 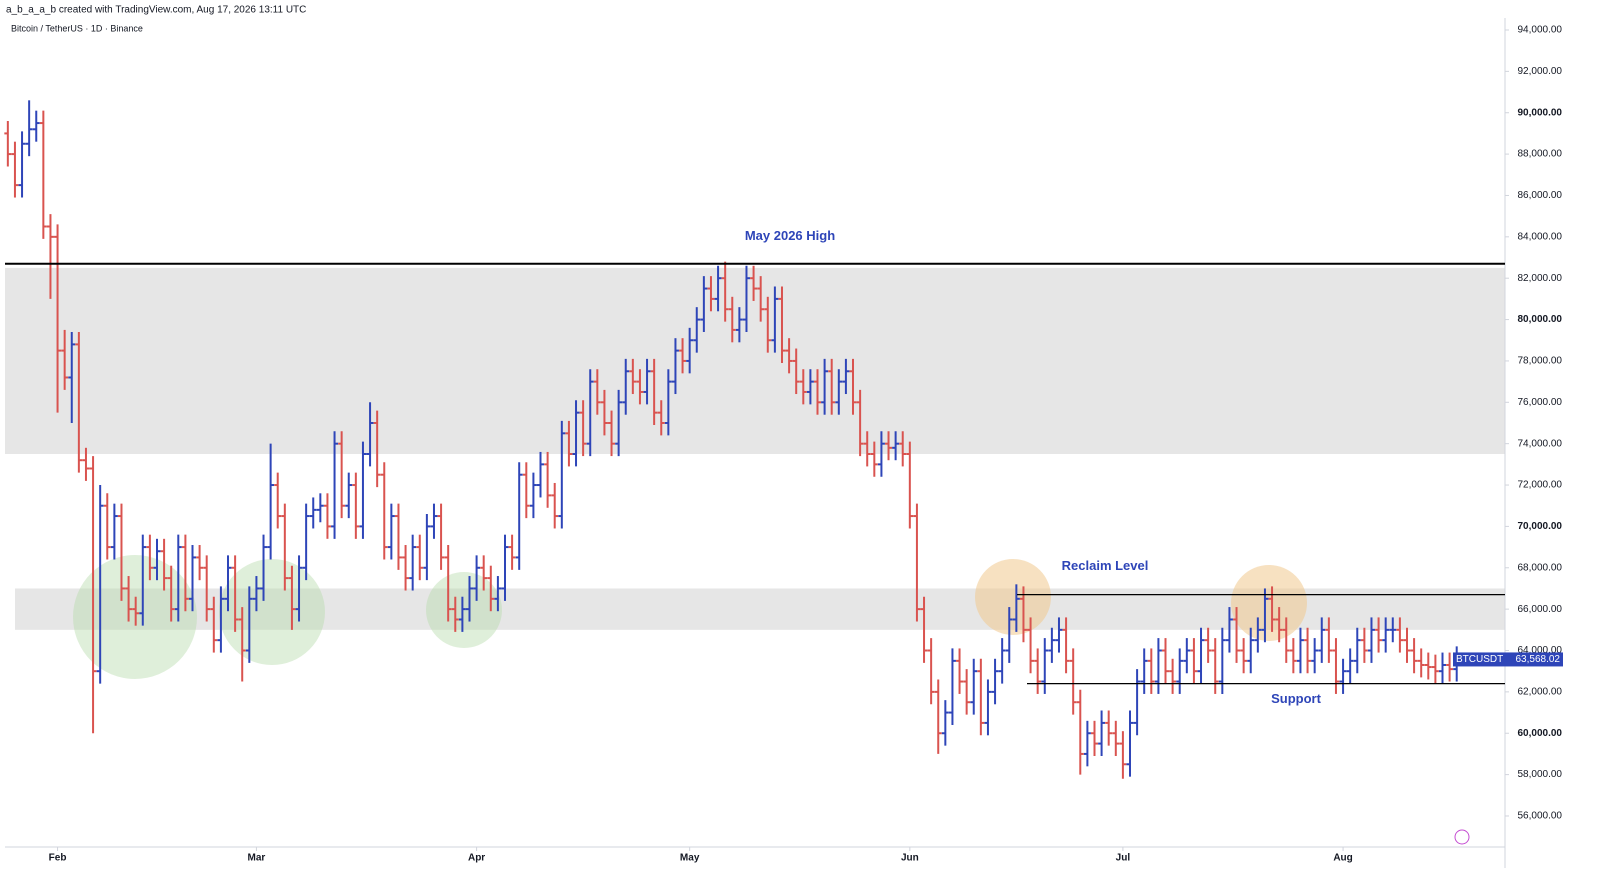 What do you see at coordinates (1540, 361) in the screenshot?
I see `y-tick-label: 78,000.00` at bounding box center [1540, 361].